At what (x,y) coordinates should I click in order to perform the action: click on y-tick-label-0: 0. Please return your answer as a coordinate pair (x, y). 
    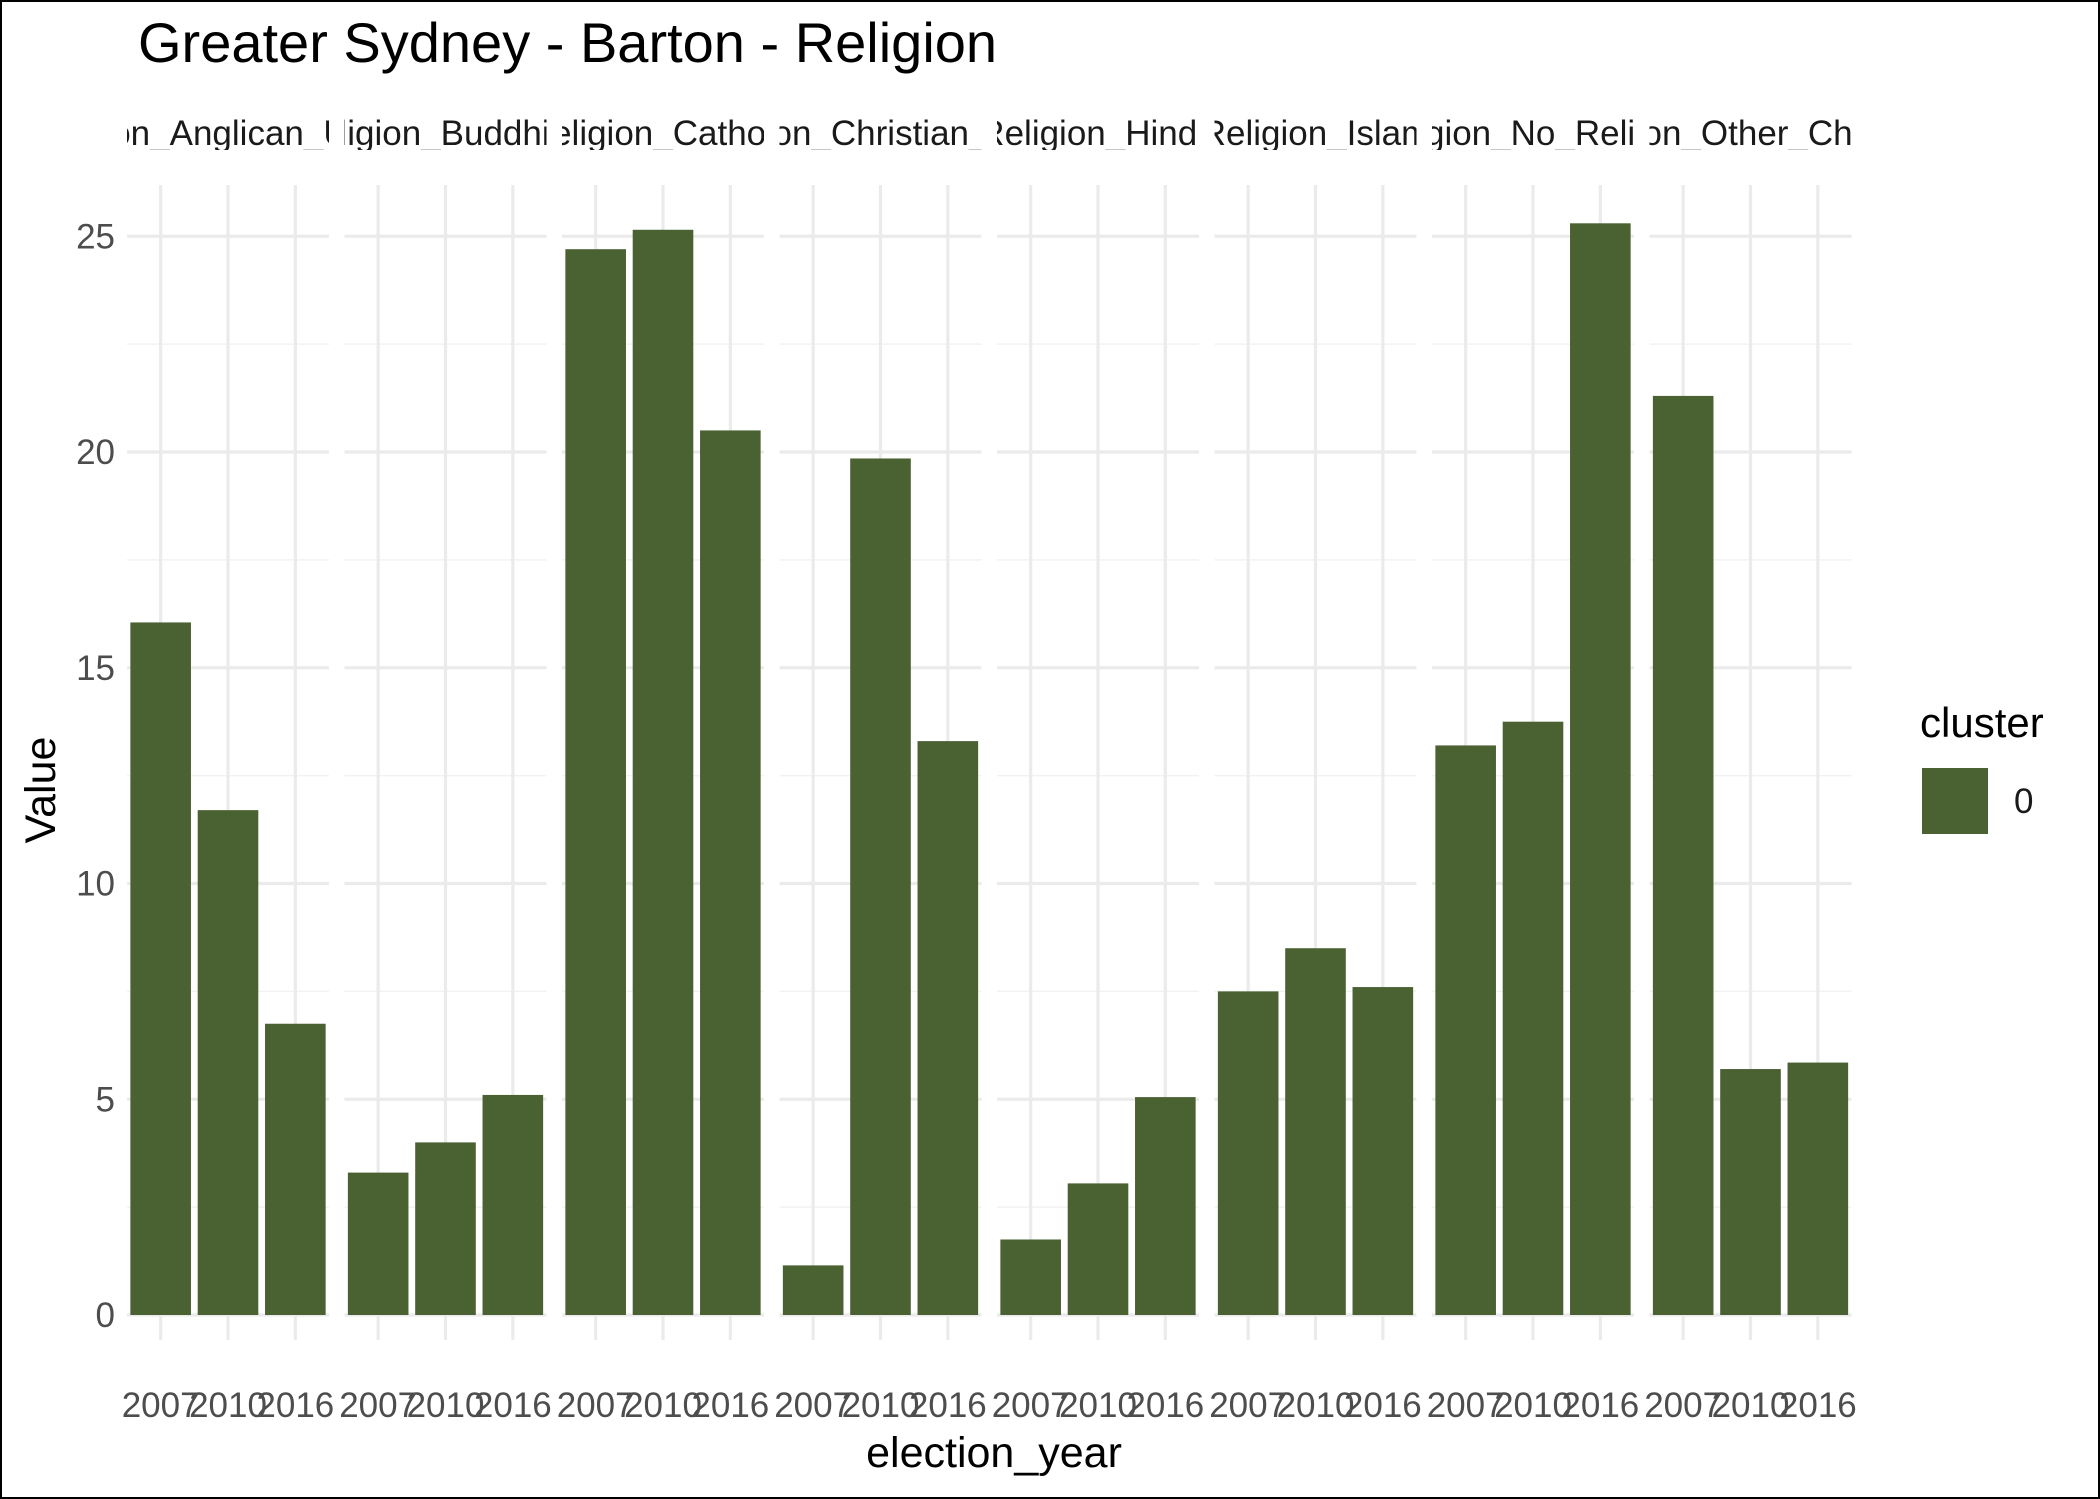
    Looking at the image, I should click on (105, 1315).